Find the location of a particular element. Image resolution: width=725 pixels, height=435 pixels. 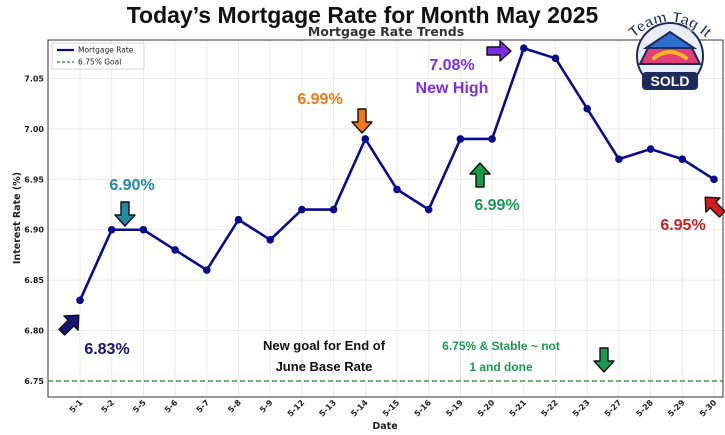

annotation-a2: 6.90% is located at coordinates (131, 185).